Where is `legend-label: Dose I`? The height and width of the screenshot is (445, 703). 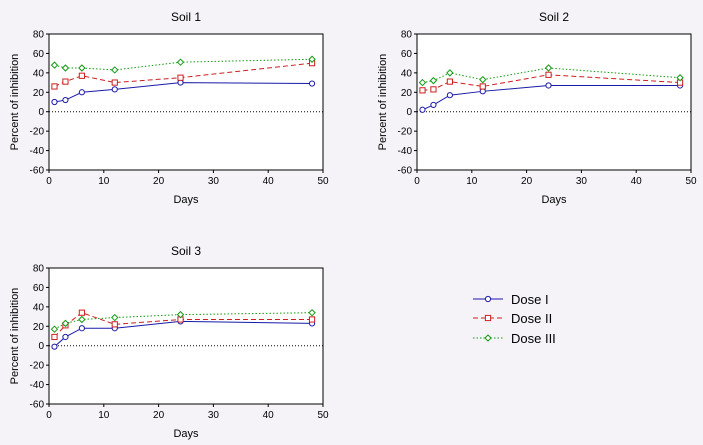
legend-label: Dose I is located at coordinates (530, 299).